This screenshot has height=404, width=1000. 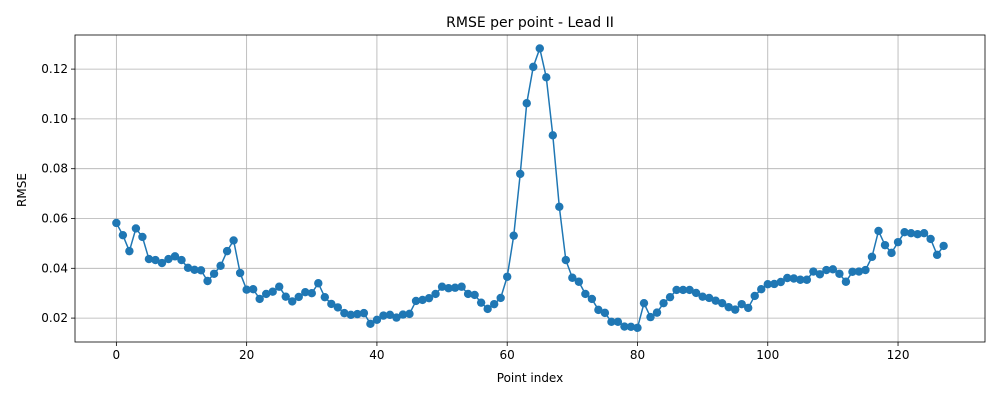 What do you see at coordinates (376, 355) in the screenshot?
I see `x-tick-label: 40` at bounding box center [376, 355].